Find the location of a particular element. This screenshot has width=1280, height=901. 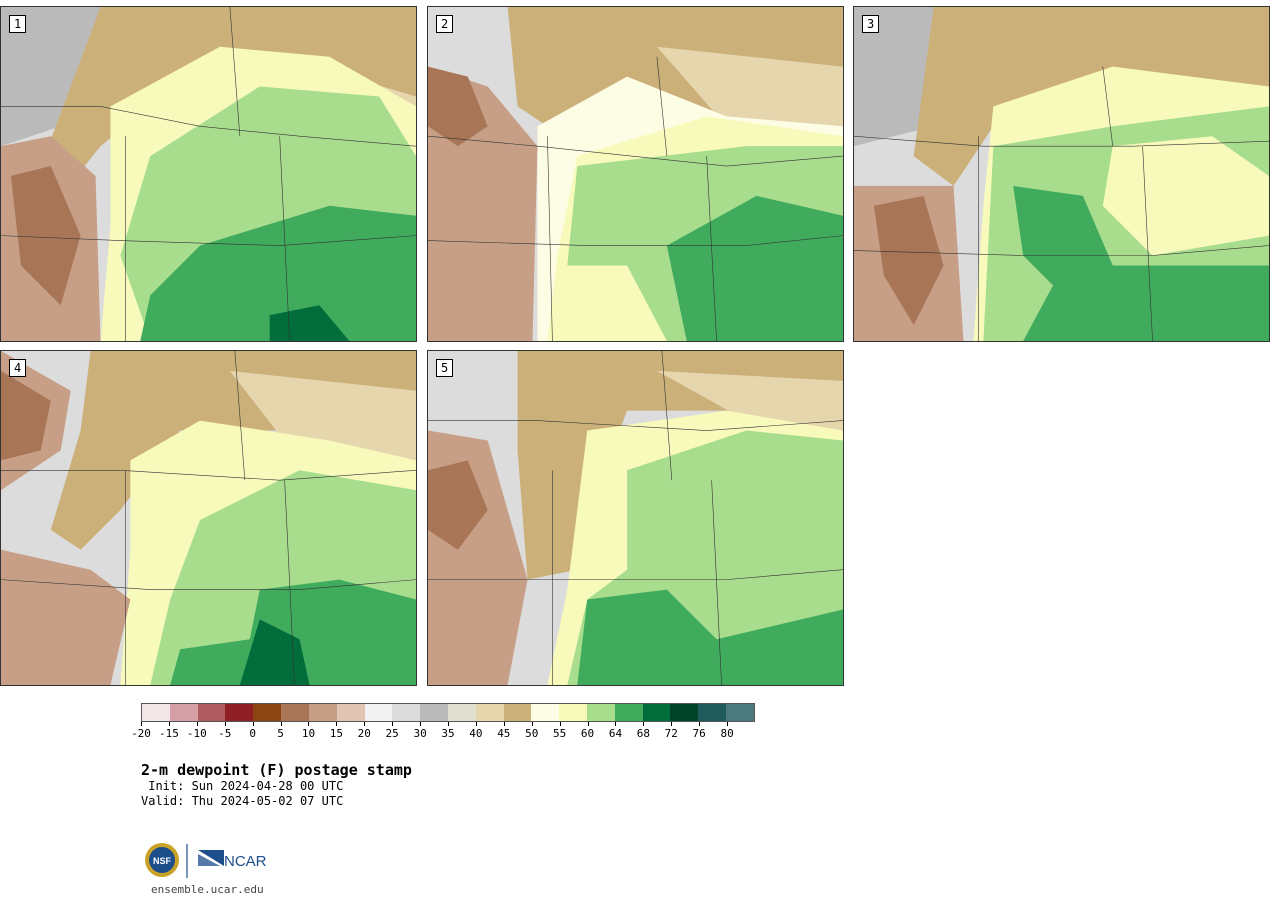

panel-number-label: 1 is located at coordinates (18, 24).